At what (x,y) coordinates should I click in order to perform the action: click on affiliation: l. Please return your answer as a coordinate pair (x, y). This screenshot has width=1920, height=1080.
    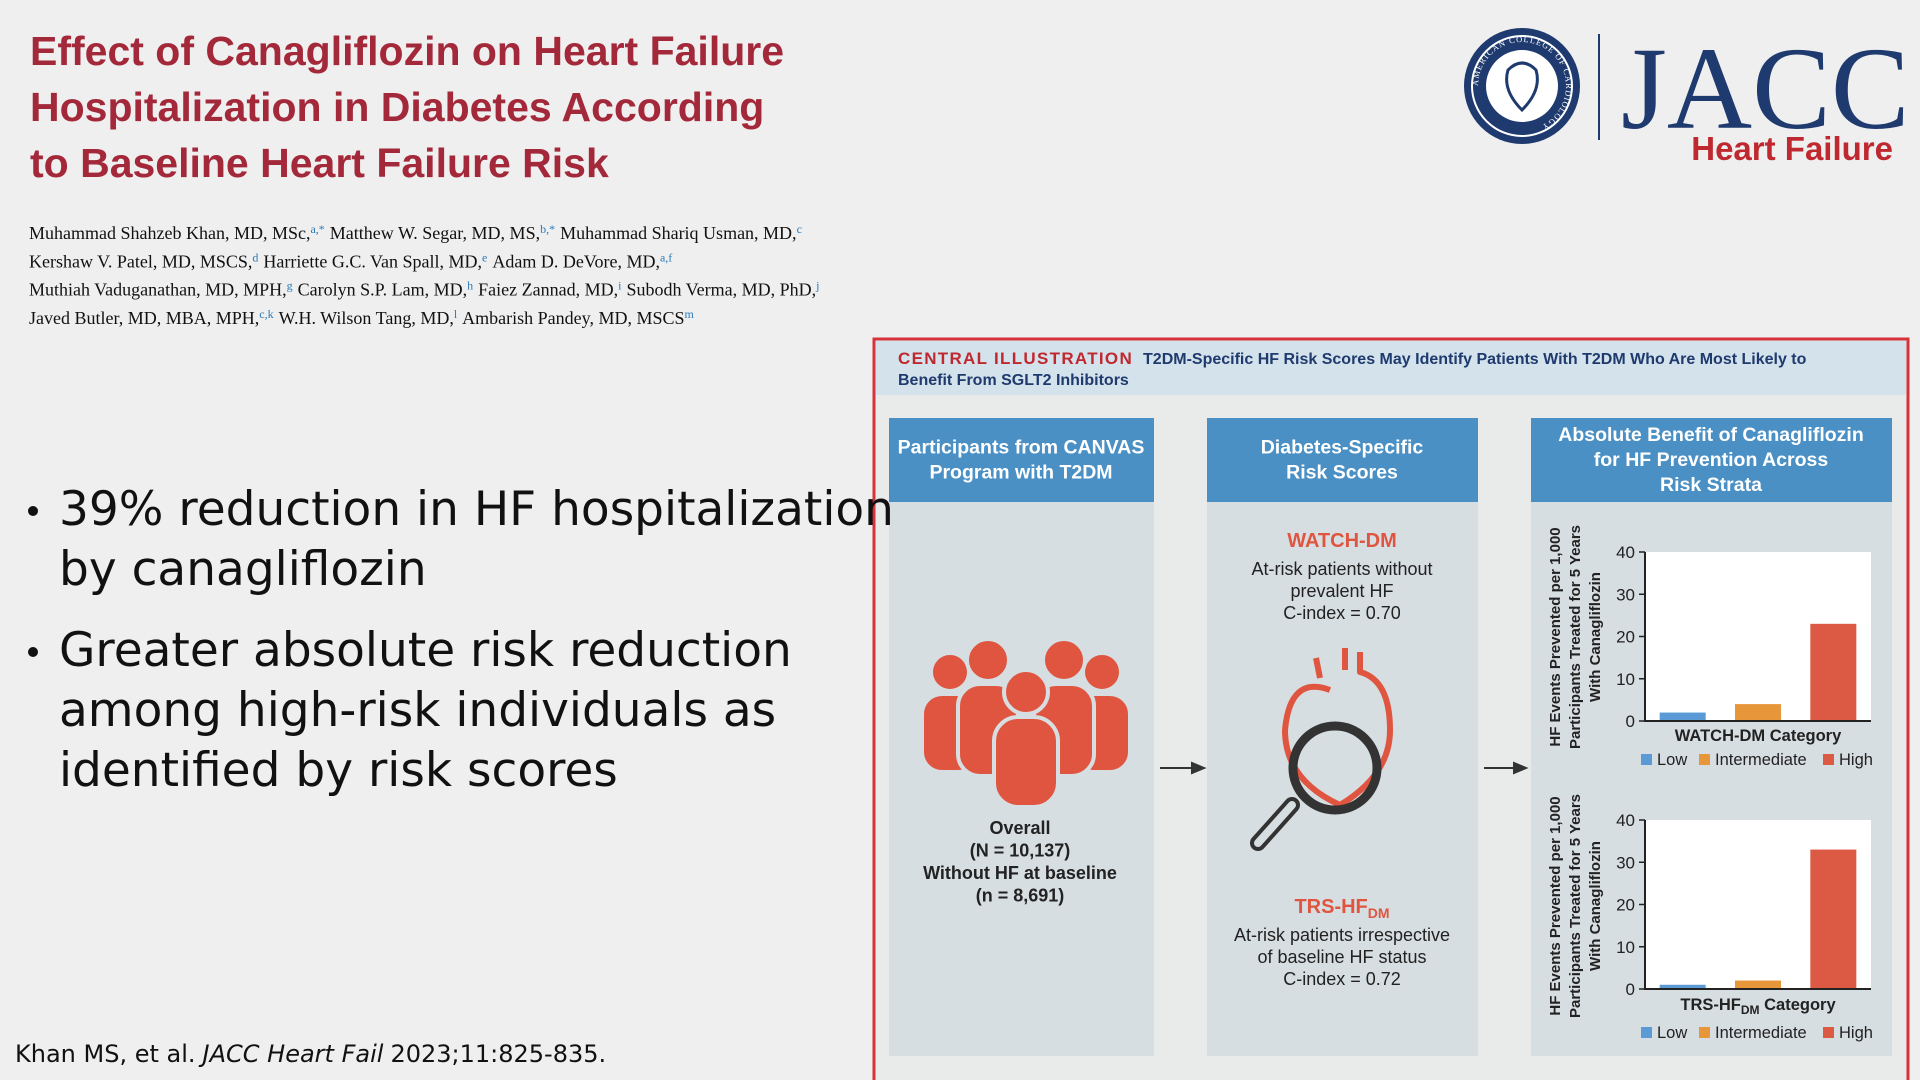
    Looking at the image, I should click on (456, 314).